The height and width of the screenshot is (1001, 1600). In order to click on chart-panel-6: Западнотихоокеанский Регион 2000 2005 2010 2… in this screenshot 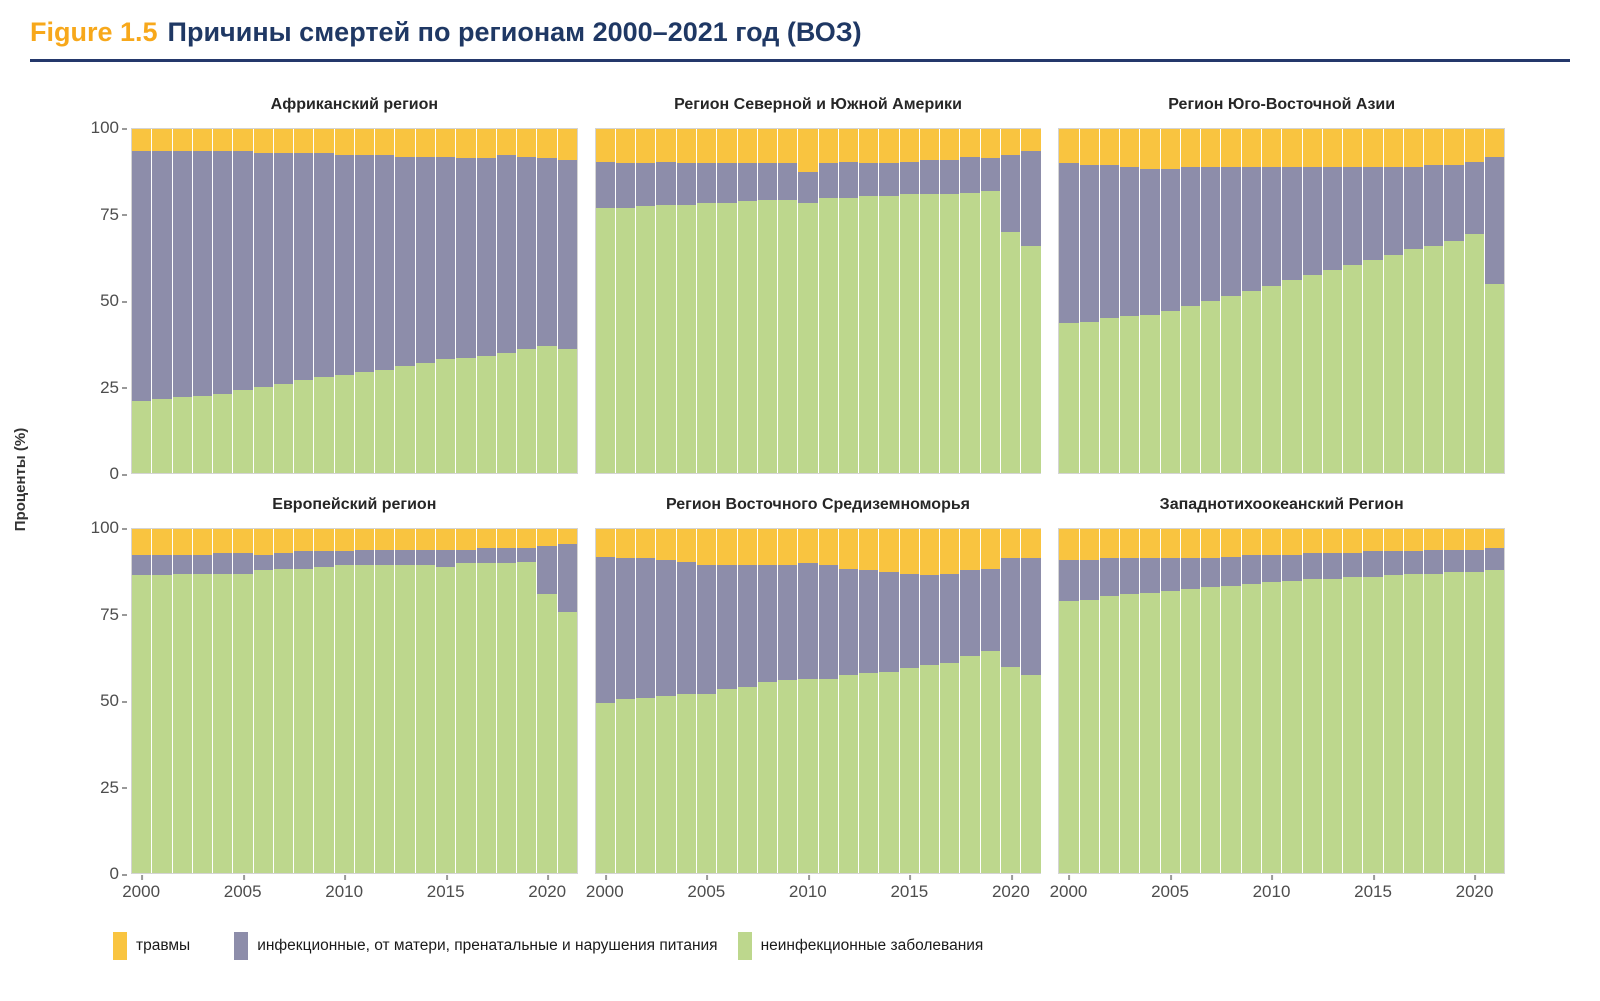, I will do `click(1278, 699)`.